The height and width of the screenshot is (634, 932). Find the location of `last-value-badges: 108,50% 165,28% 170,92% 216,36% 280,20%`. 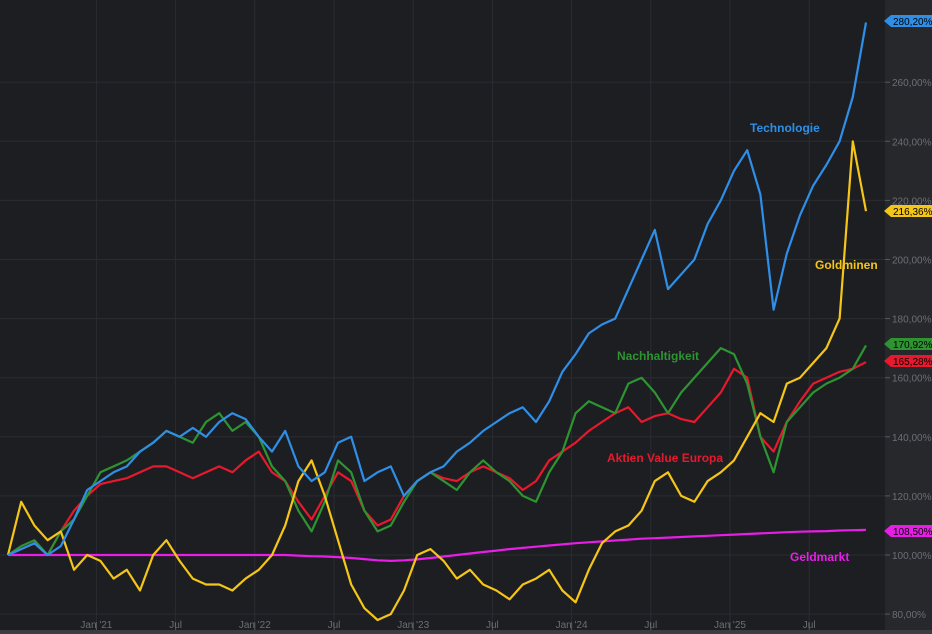

last-value-badges: 108,50% 165,28% 170,92% 216,36% 280,20% is located at coordinates (908, 276).